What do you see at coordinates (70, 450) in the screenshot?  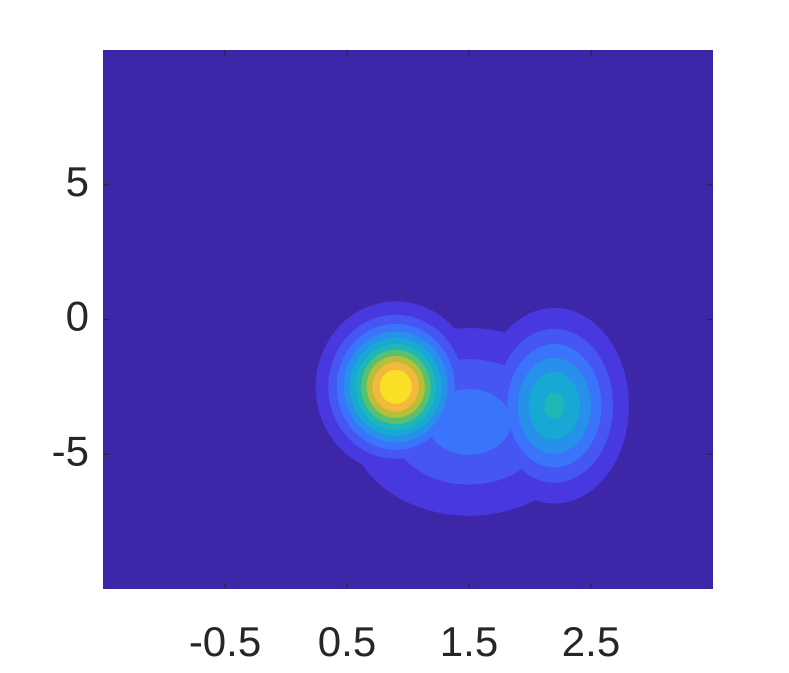 I see `y-tick-label: -5` at bounding box center [70, 450].